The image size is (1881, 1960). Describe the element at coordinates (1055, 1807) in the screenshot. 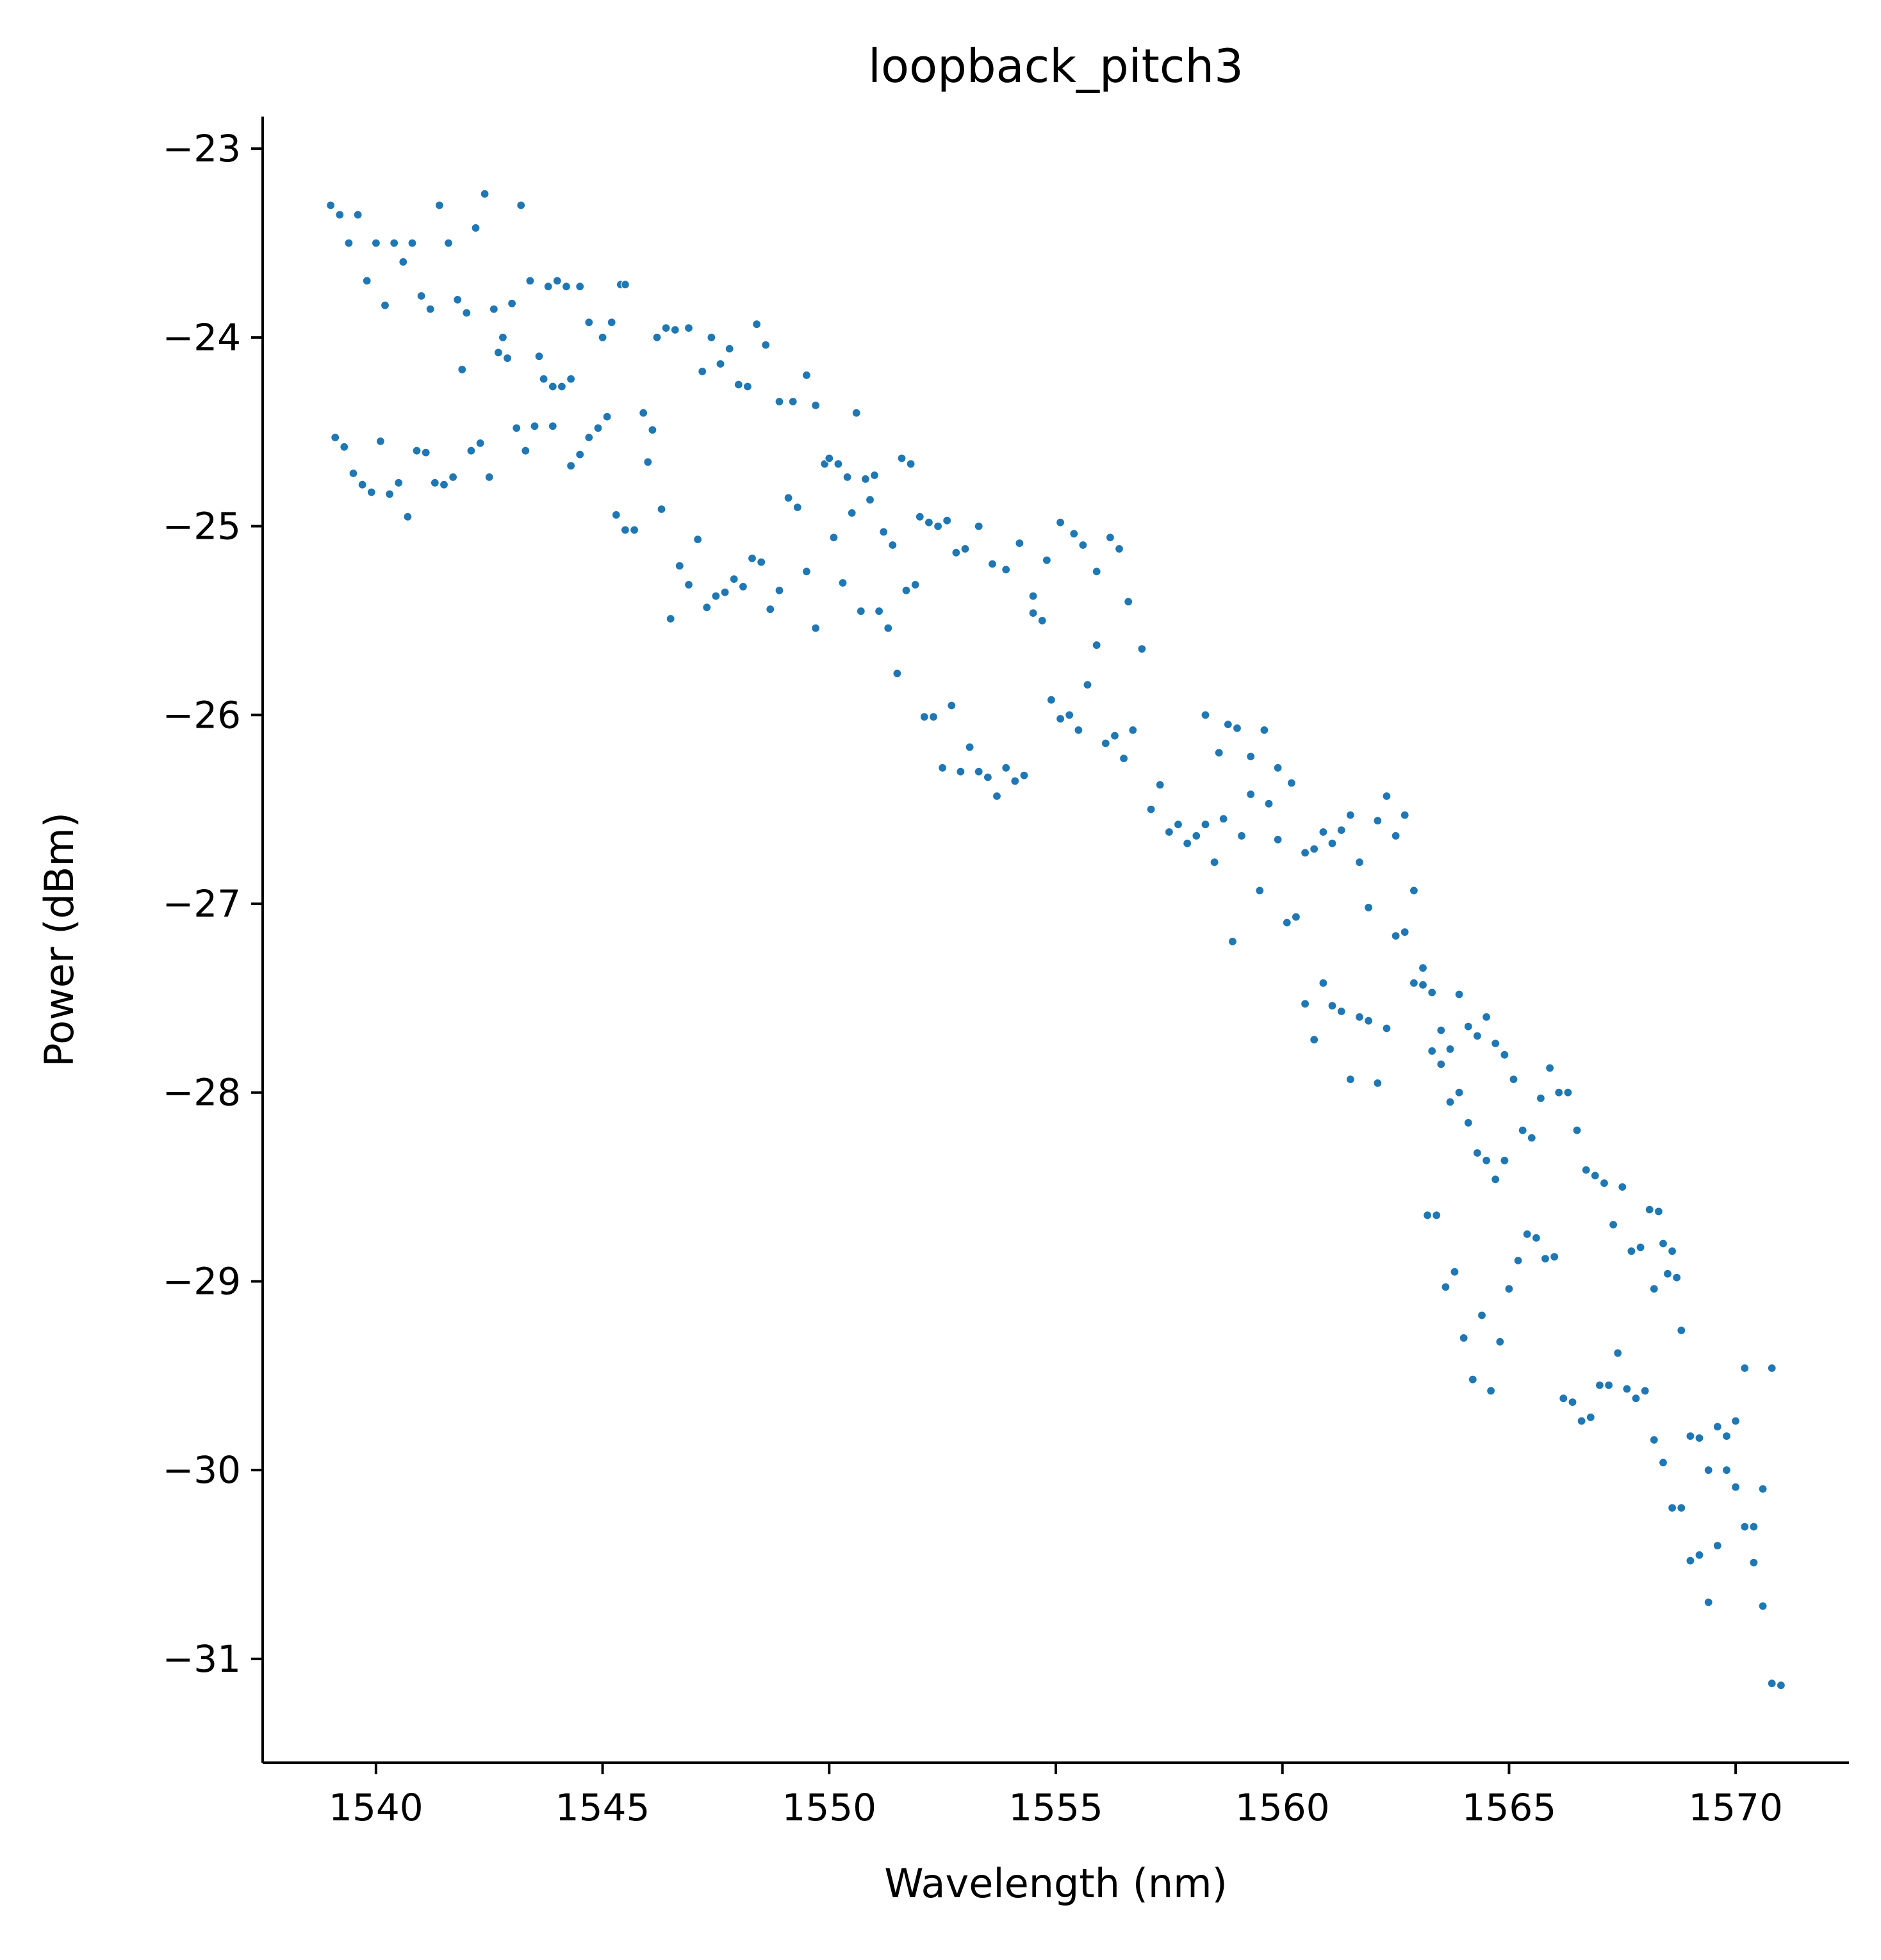

I see `x-tick-label: 1555` at that location.